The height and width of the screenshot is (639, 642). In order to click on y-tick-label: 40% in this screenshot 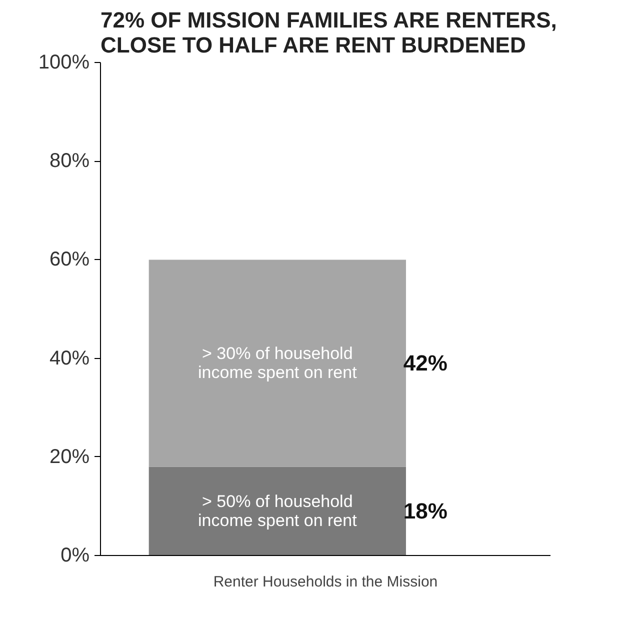, I will do `click(69, 358)`.